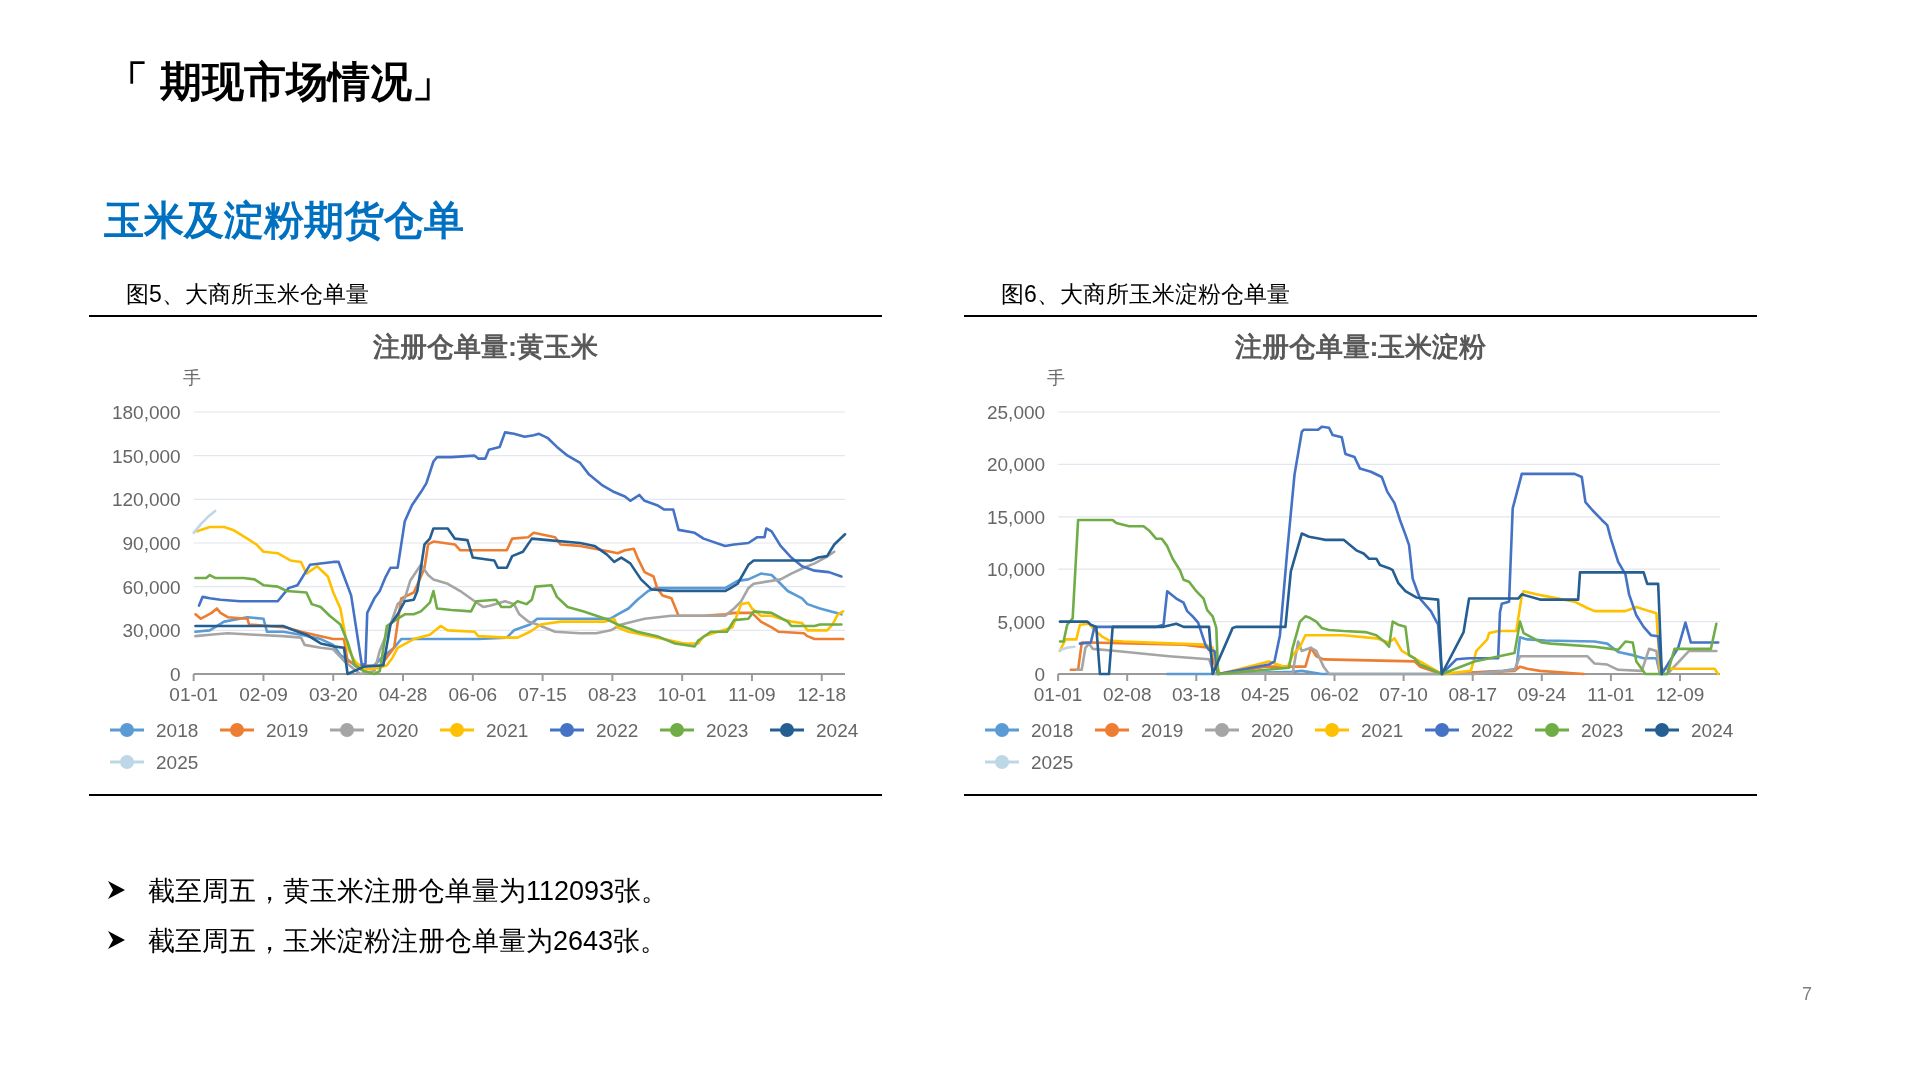 The width and height of the screenshot is (1920, 1080). What do you see at coordinates (542, 694) in the screenshot?
I see `x-tick-label: 07-15` at bounding box center [542, 694].